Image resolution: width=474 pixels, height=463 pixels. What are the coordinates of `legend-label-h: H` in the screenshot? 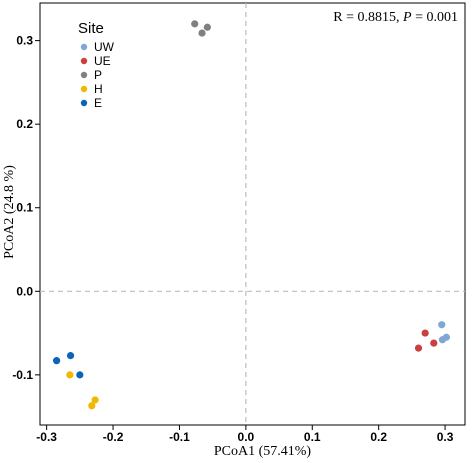 It's located at (98, 89).